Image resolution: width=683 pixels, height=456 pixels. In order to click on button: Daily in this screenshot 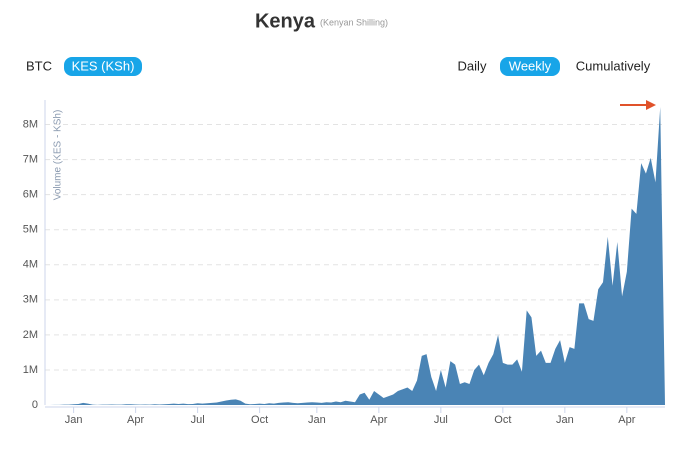, I will do `click(472, 65)`.